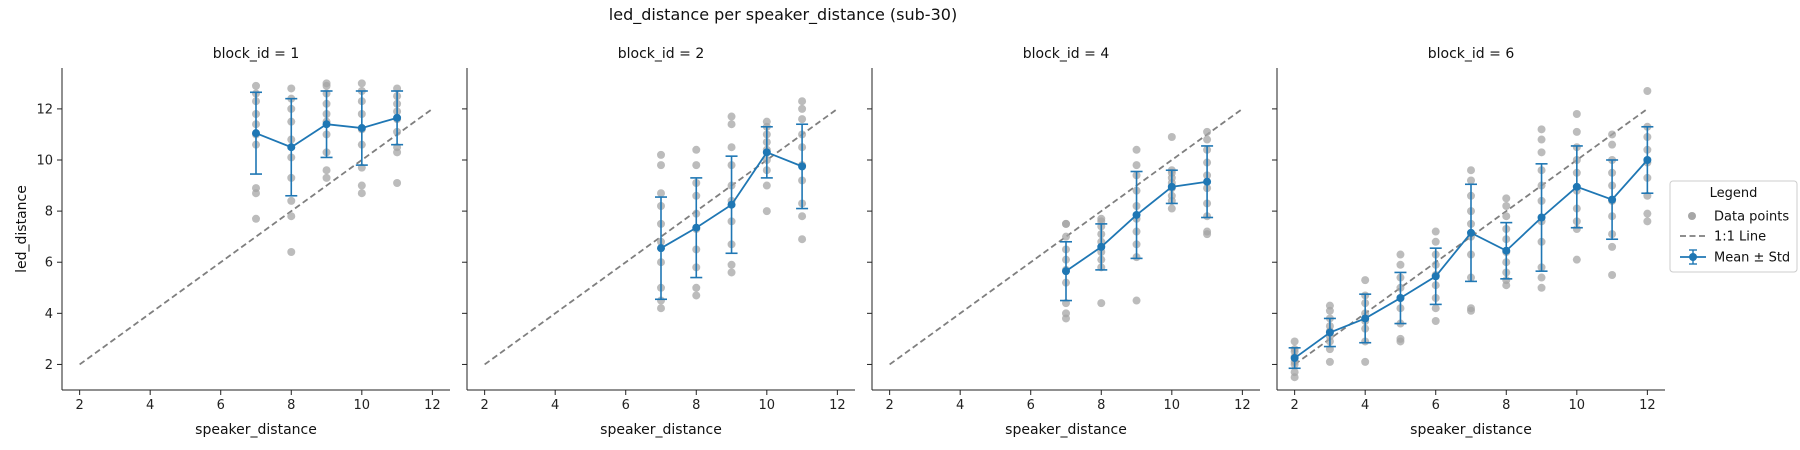 Image resolution: width=1800 pixels, height=450 pixels. I want to click on y-tick-label: 2, so click(49, 365).